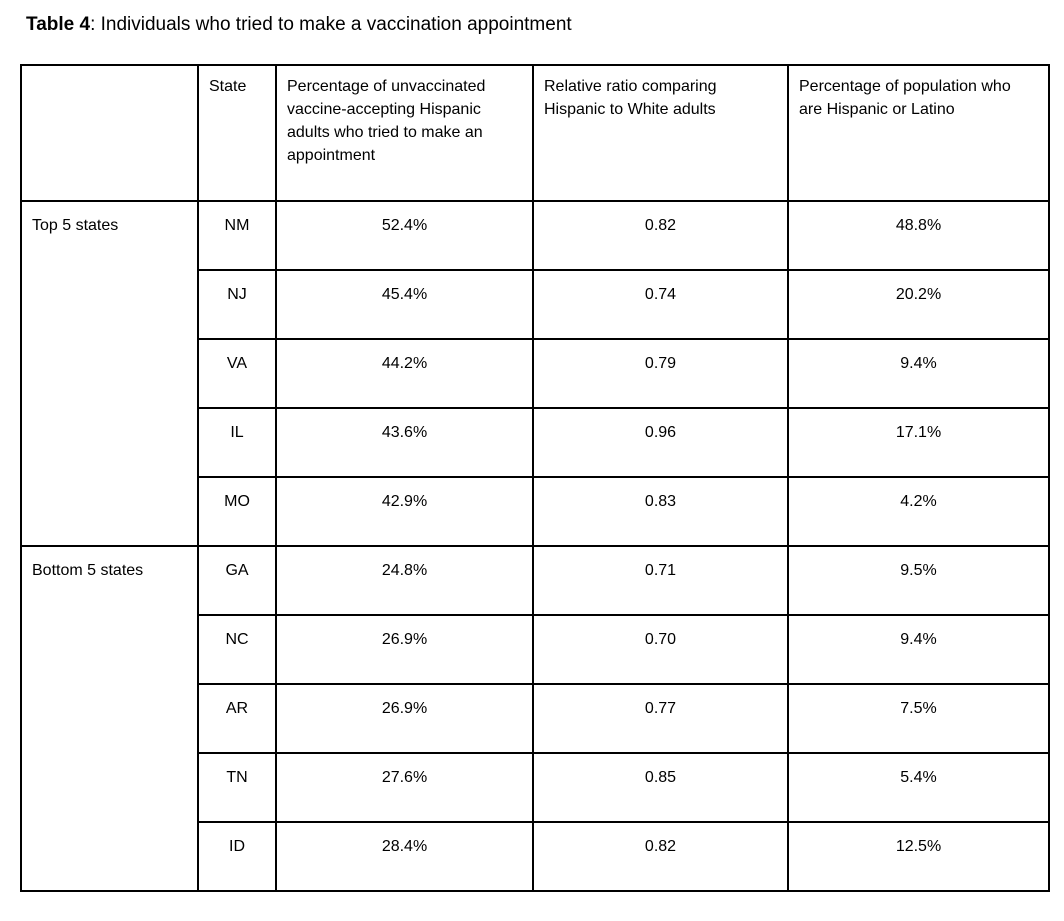  What do you see at coordinates (237, 856) in the screenshot?
I see `cell-state: ID` at bounding box center [237, 856].